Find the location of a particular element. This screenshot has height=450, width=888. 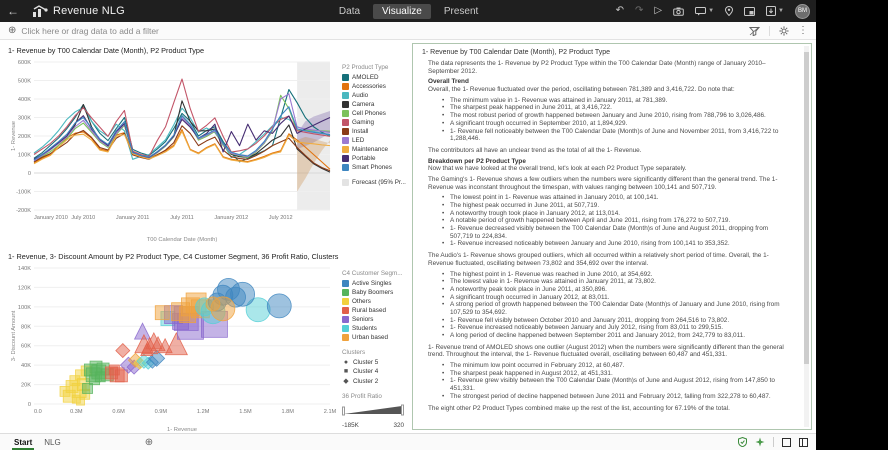

legend-item-Maintenance: Maintenance is located at coordinates (376, 149).